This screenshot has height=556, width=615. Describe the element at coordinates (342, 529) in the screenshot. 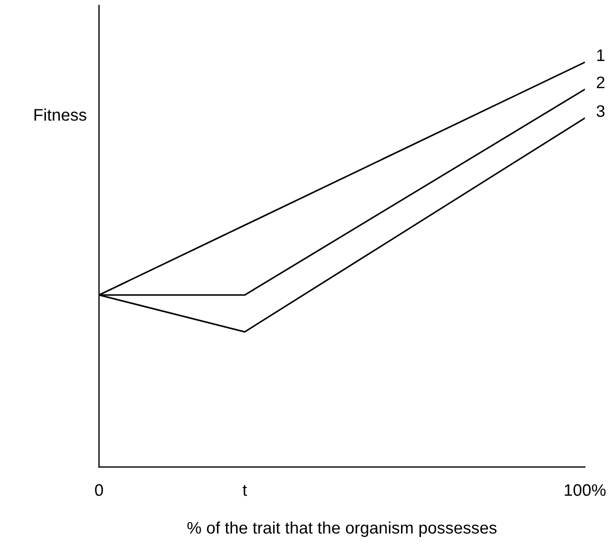

I see `x-axis-title: % of the trait that the organism possesses` at that location.